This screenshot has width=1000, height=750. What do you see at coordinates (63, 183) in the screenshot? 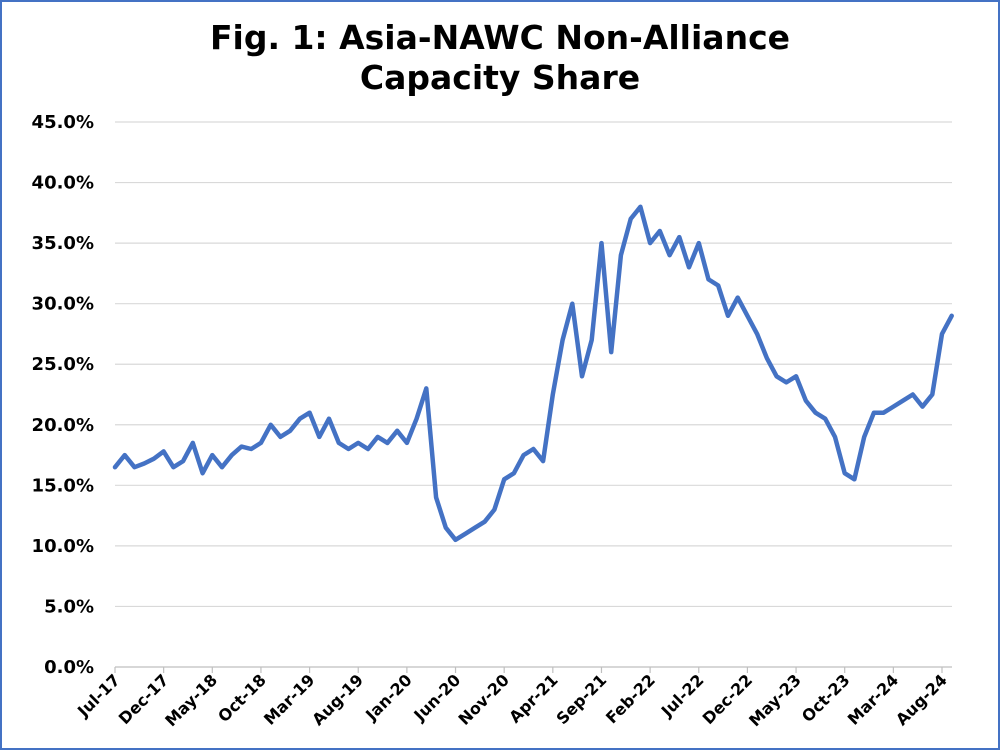
I see `y-tick-label: 40.0%` at bounding box center [63, 183].